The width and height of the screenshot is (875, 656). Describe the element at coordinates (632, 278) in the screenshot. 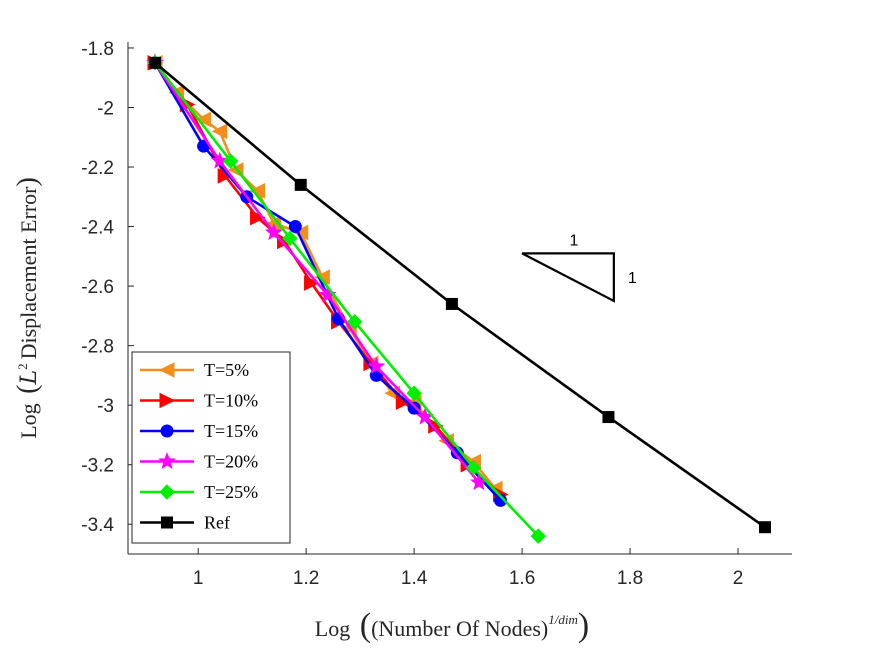

I see `slope-rise-label: 1` at that location.